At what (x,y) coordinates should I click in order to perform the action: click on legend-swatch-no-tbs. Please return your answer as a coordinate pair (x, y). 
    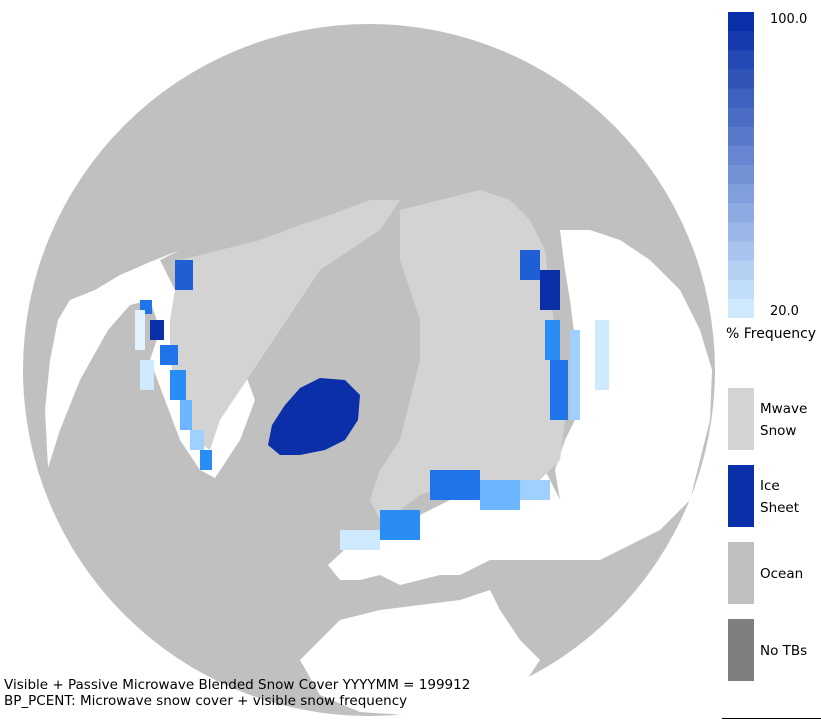
    Looking at the image, I should click on (741, 650).